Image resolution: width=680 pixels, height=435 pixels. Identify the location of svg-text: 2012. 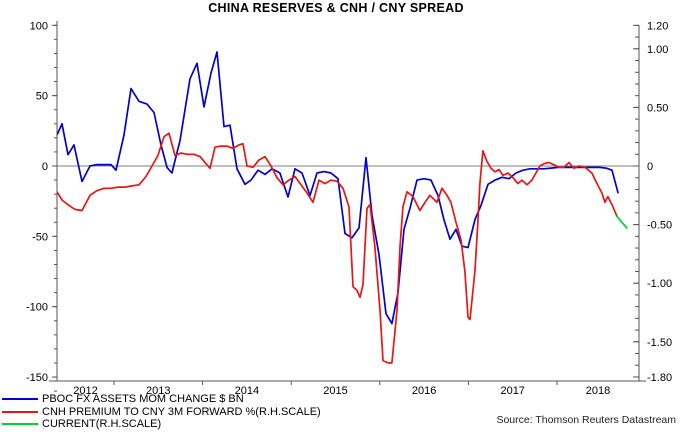
(85, 391).